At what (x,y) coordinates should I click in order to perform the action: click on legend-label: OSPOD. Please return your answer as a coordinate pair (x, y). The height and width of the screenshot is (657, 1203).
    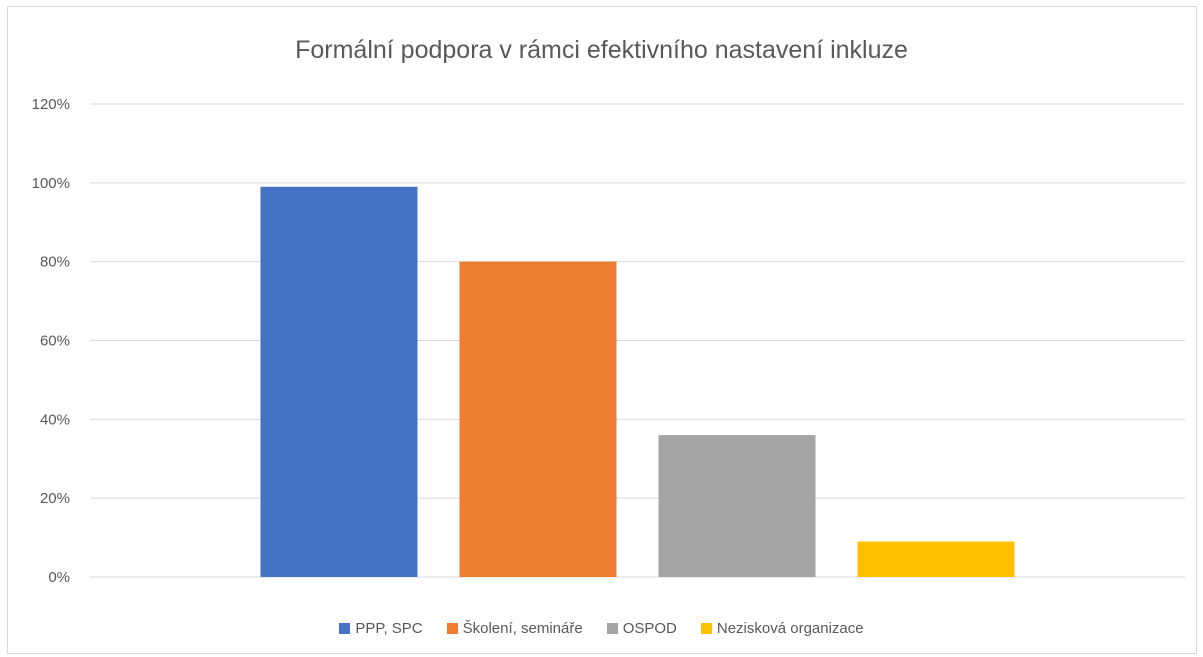
    Looking at the image, I should click on (649, 628).